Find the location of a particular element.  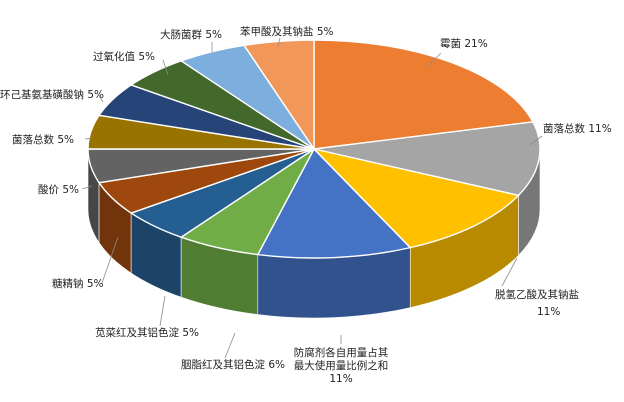

slice-label-3: 防腐剂各自用量占其最大使用量比例之和 11% is located at coordinates (341, 365).